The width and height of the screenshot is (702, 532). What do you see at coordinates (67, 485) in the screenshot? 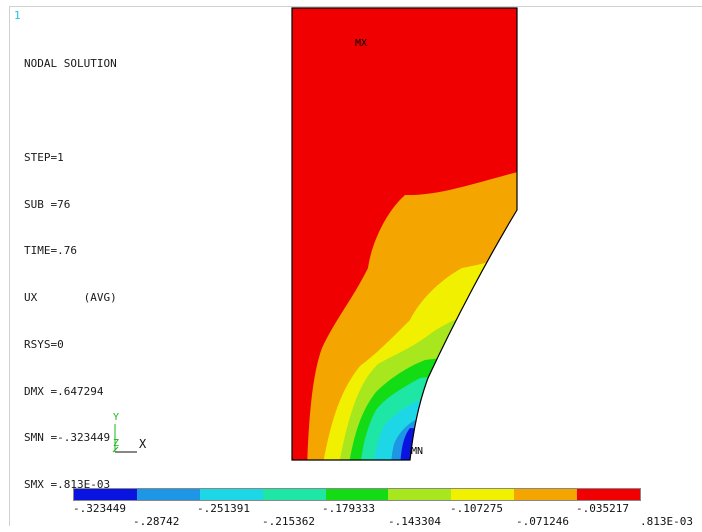
I see `info-smx: SMX =.813E-03` at bounding box center [67, 485].